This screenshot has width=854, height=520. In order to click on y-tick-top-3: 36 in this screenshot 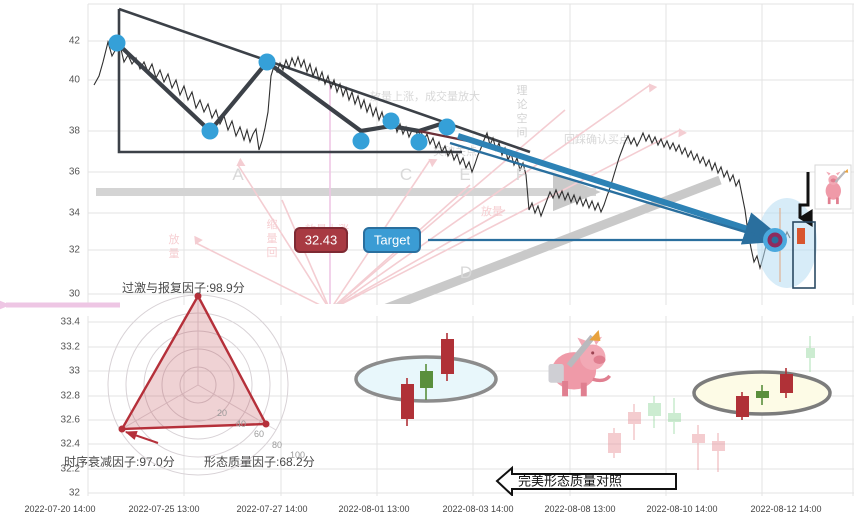, I will do `click(75, 172)`.